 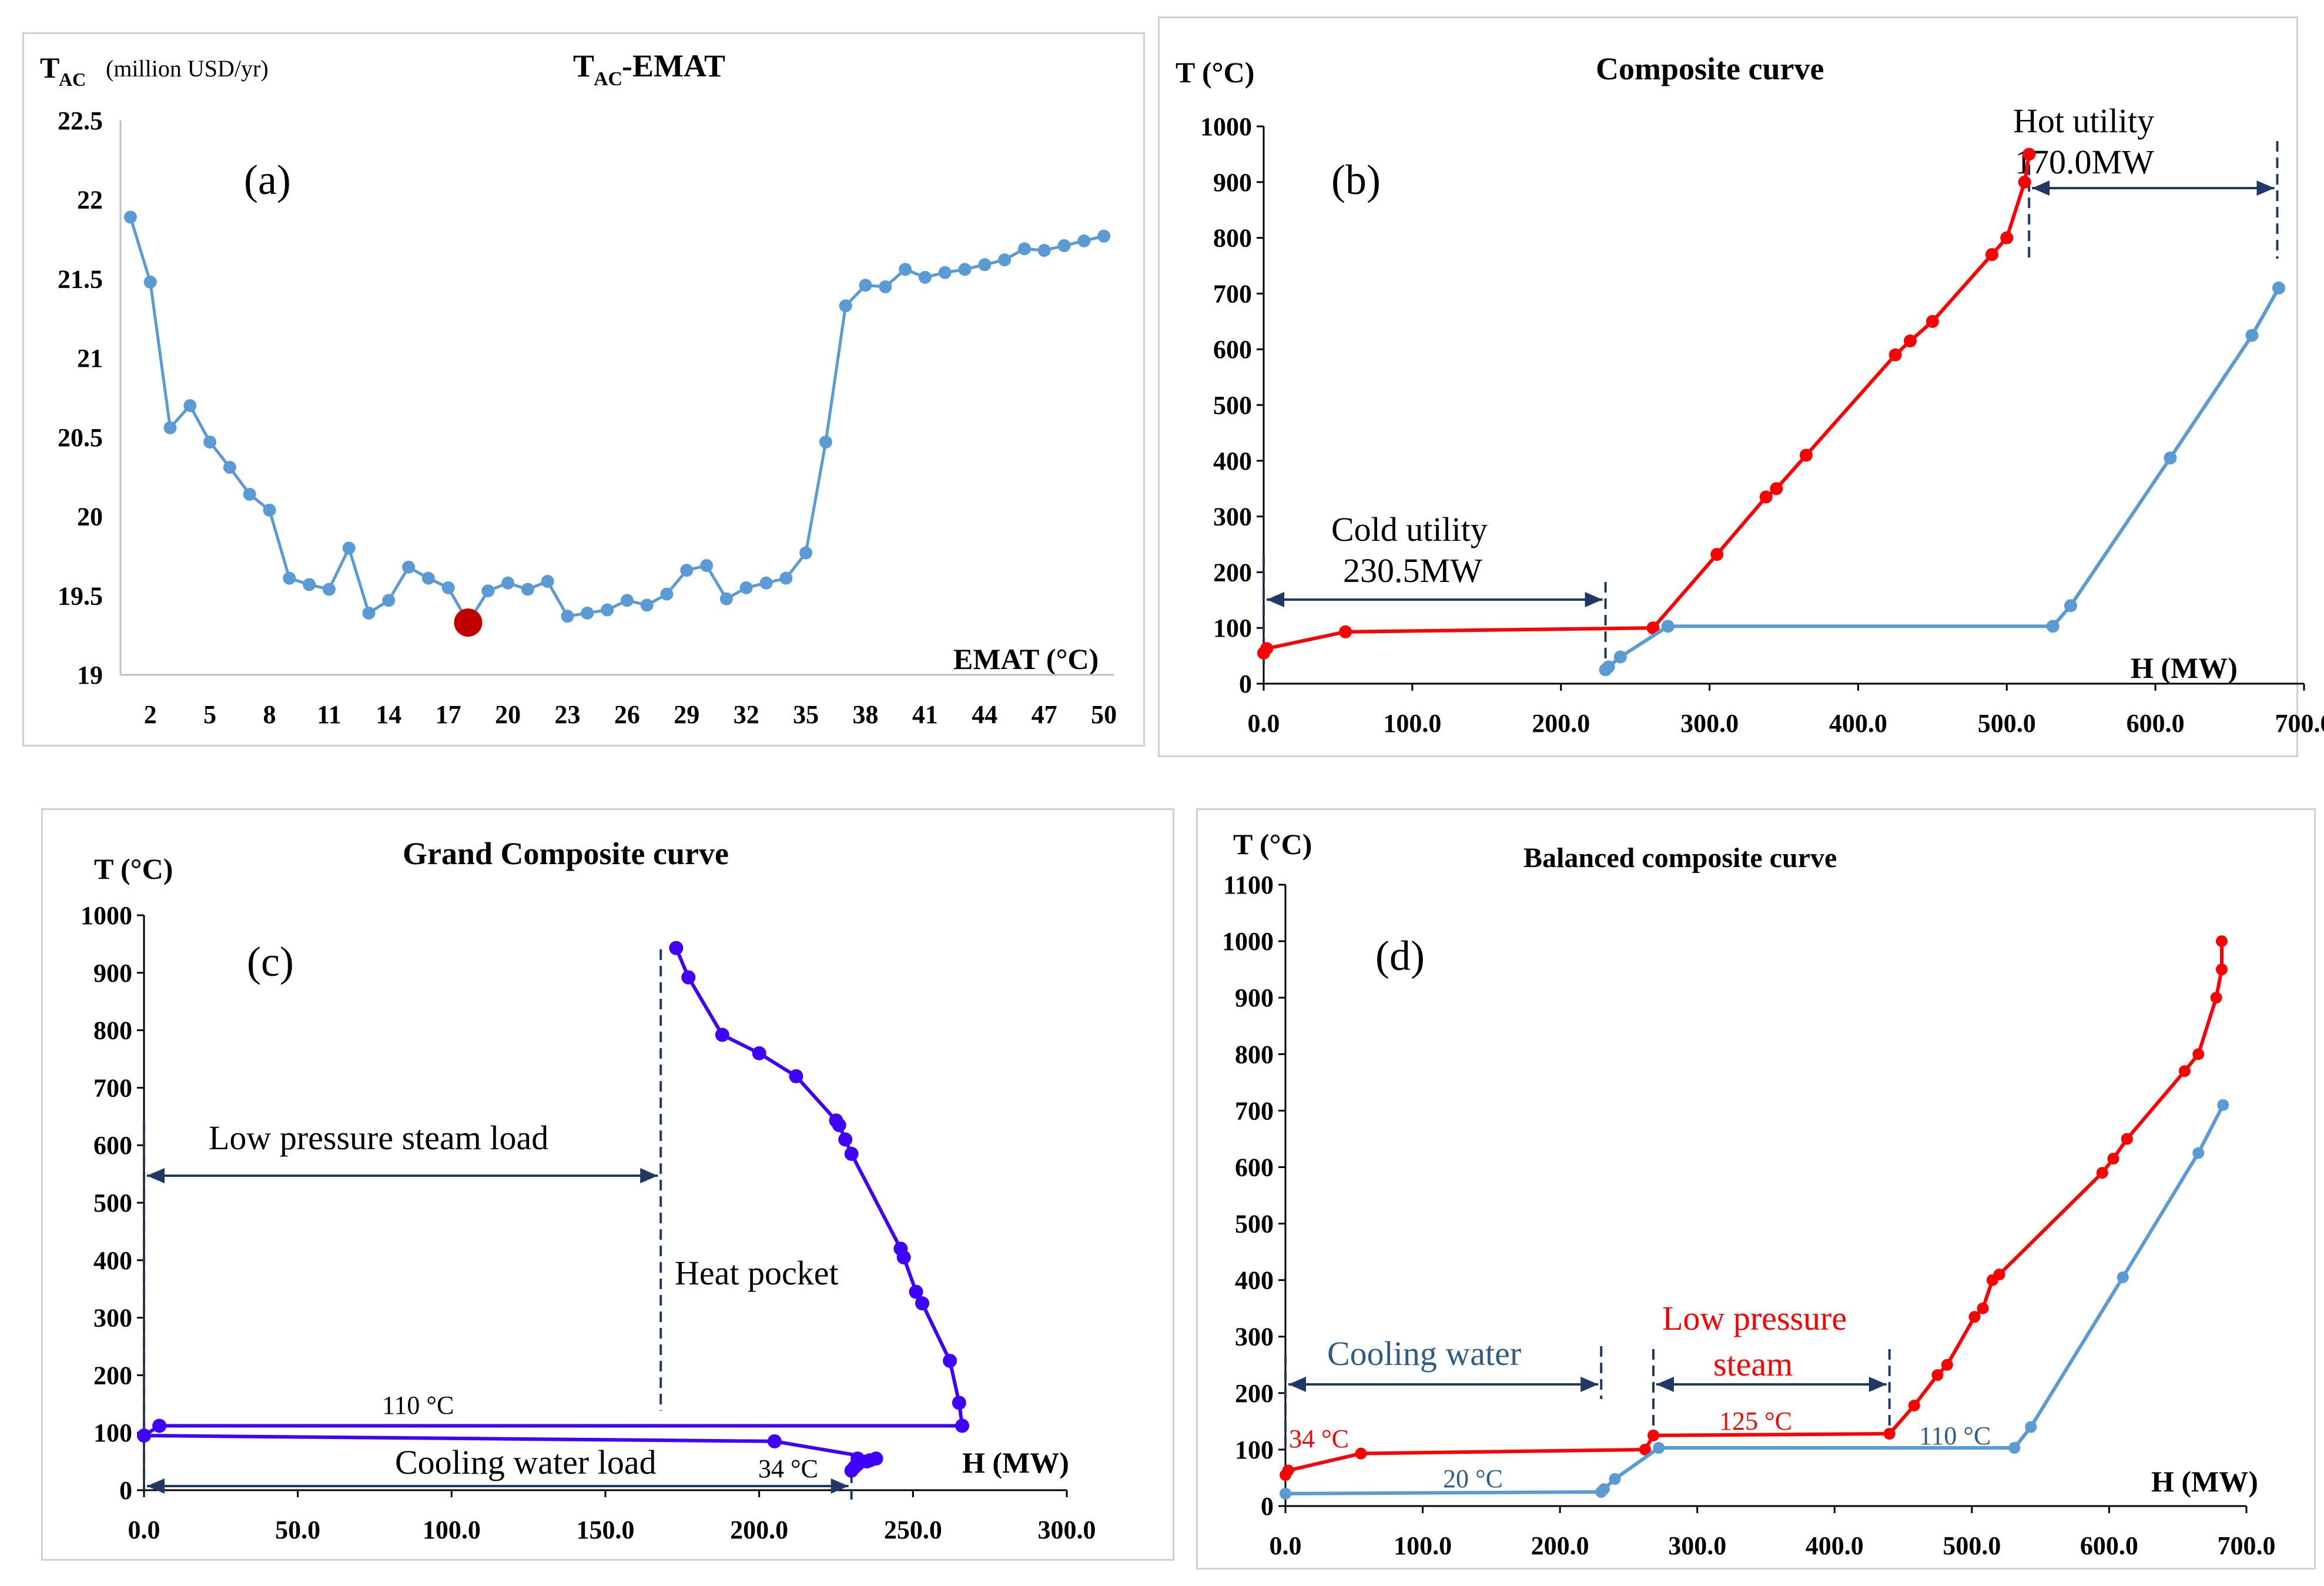 What do you see at coordinates (113, 973) in the screenshot?
I see `c-ytick-label: 900` at bounding box center [113, 973].